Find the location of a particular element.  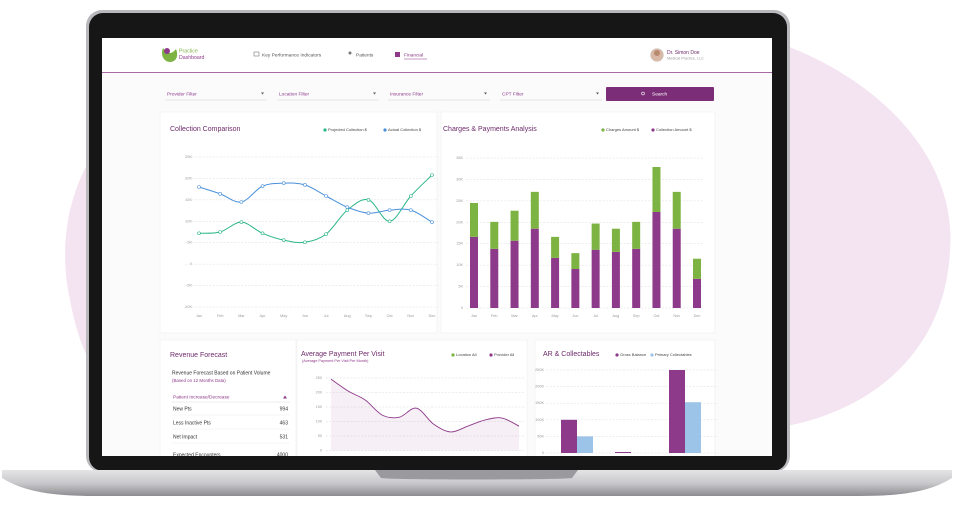

area is located at coordinates (425, 415).